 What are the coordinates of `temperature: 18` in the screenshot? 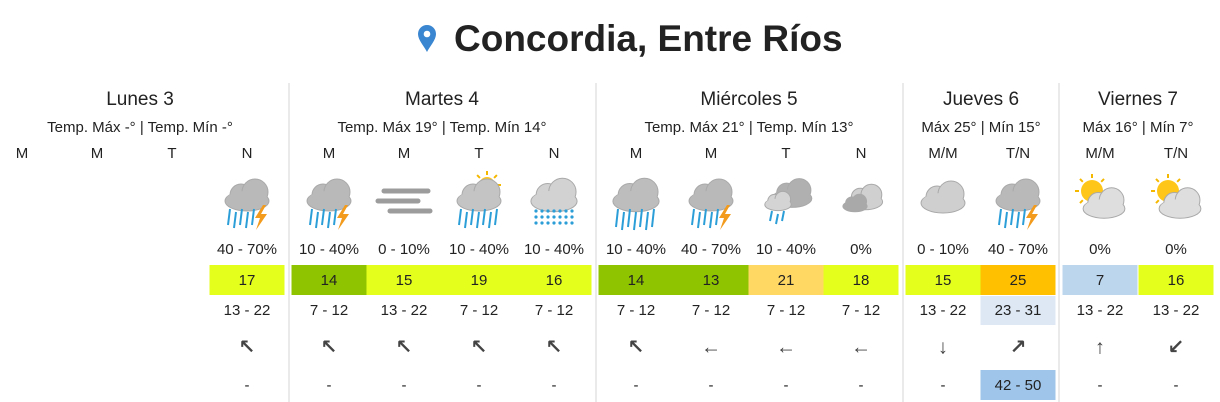 It's located at (861, 280).